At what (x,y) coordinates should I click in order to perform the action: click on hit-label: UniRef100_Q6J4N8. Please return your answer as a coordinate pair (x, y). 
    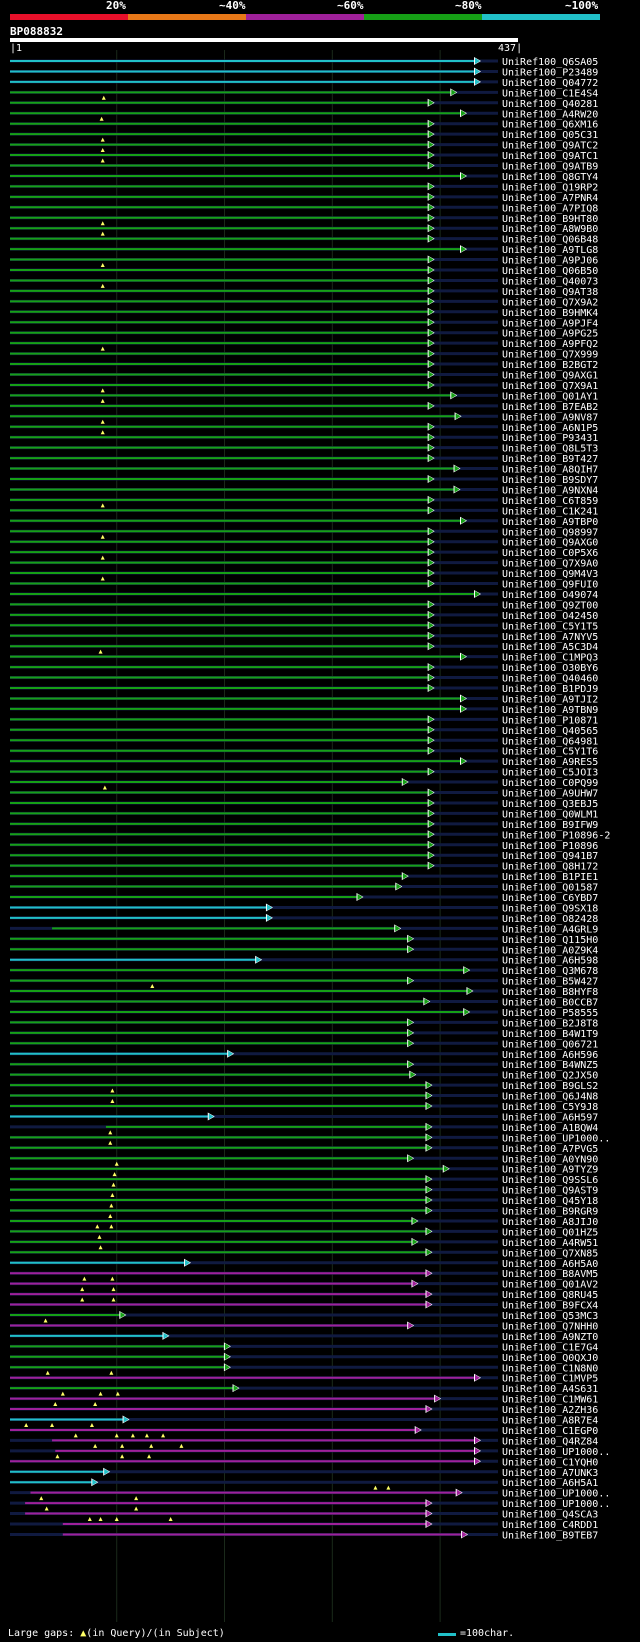
    Looking at the image, I should click on (550, 1097).